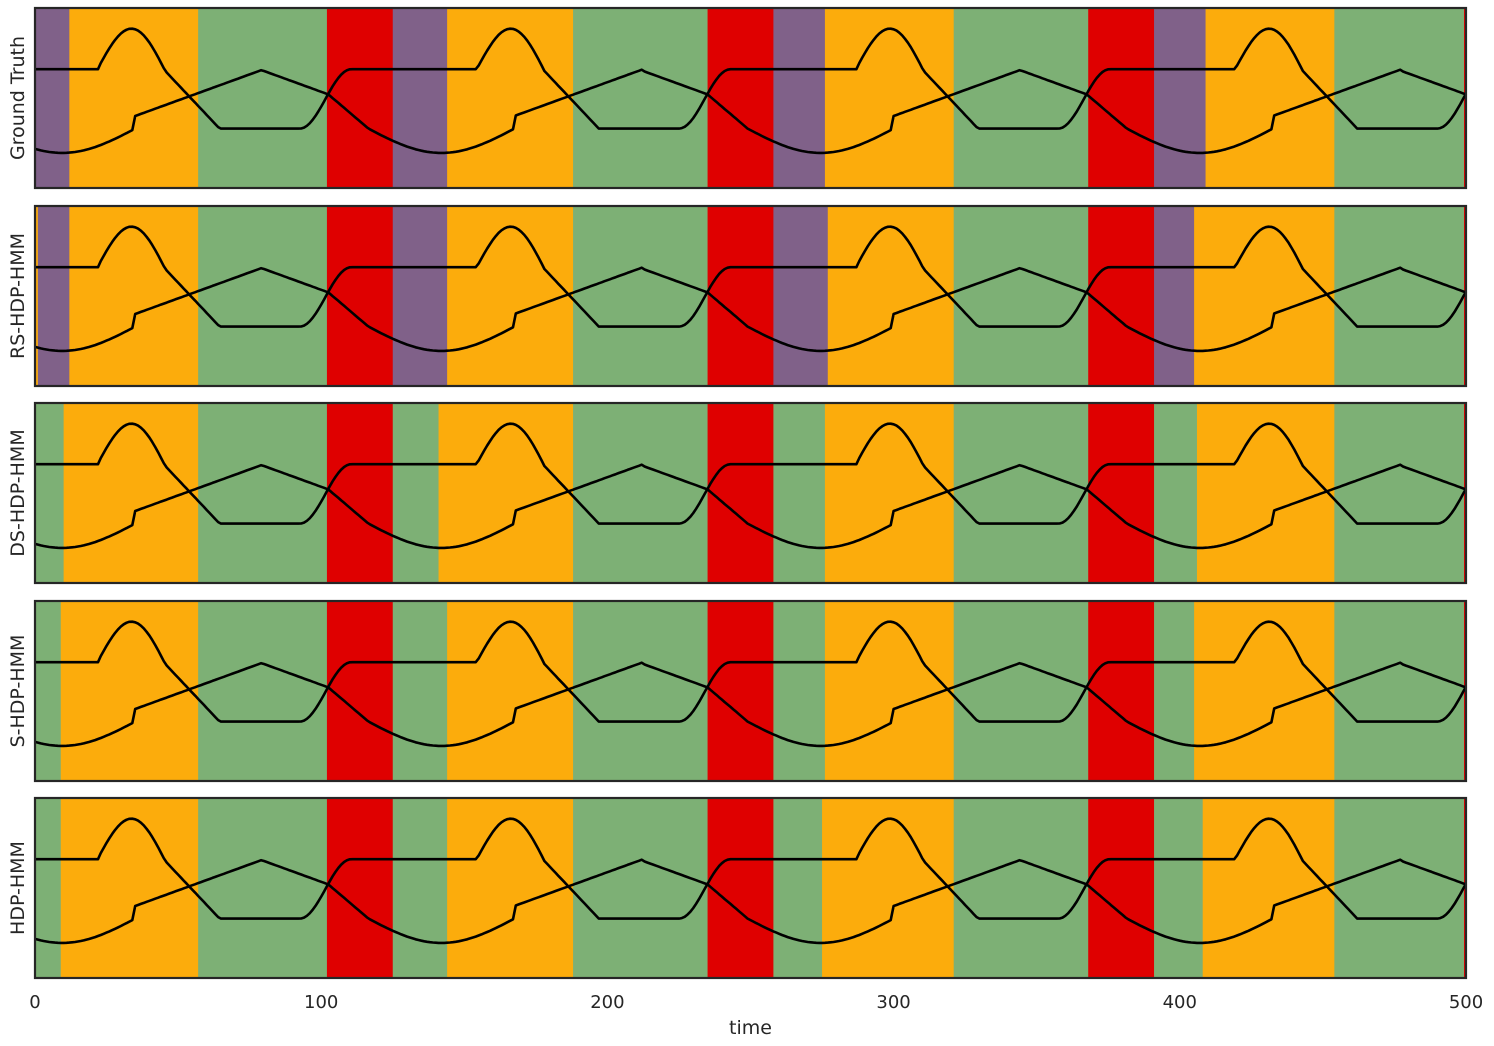 This screenshot has width=1494, height=1046. Describe the element at coordinates (18, 98) in the screenshot. I see `panel-ylabel: Ground Truth` at that location.